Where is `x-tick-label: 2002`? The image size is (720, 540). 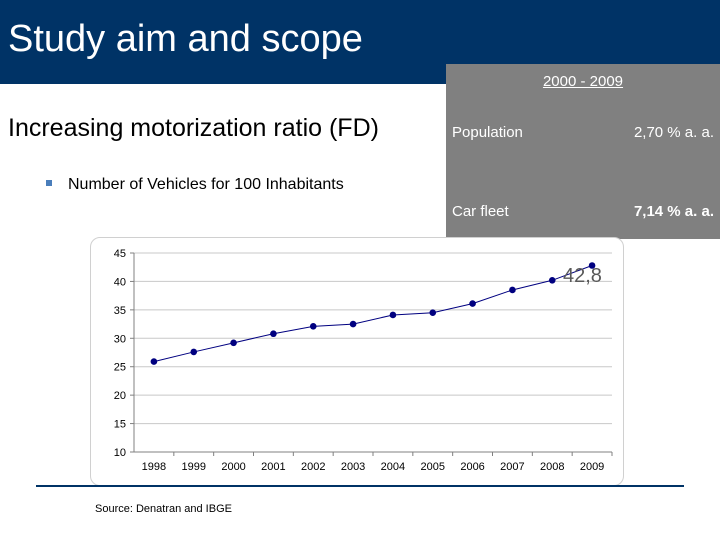
x-tick-label: 2002 is located at coordinates (313, 467).